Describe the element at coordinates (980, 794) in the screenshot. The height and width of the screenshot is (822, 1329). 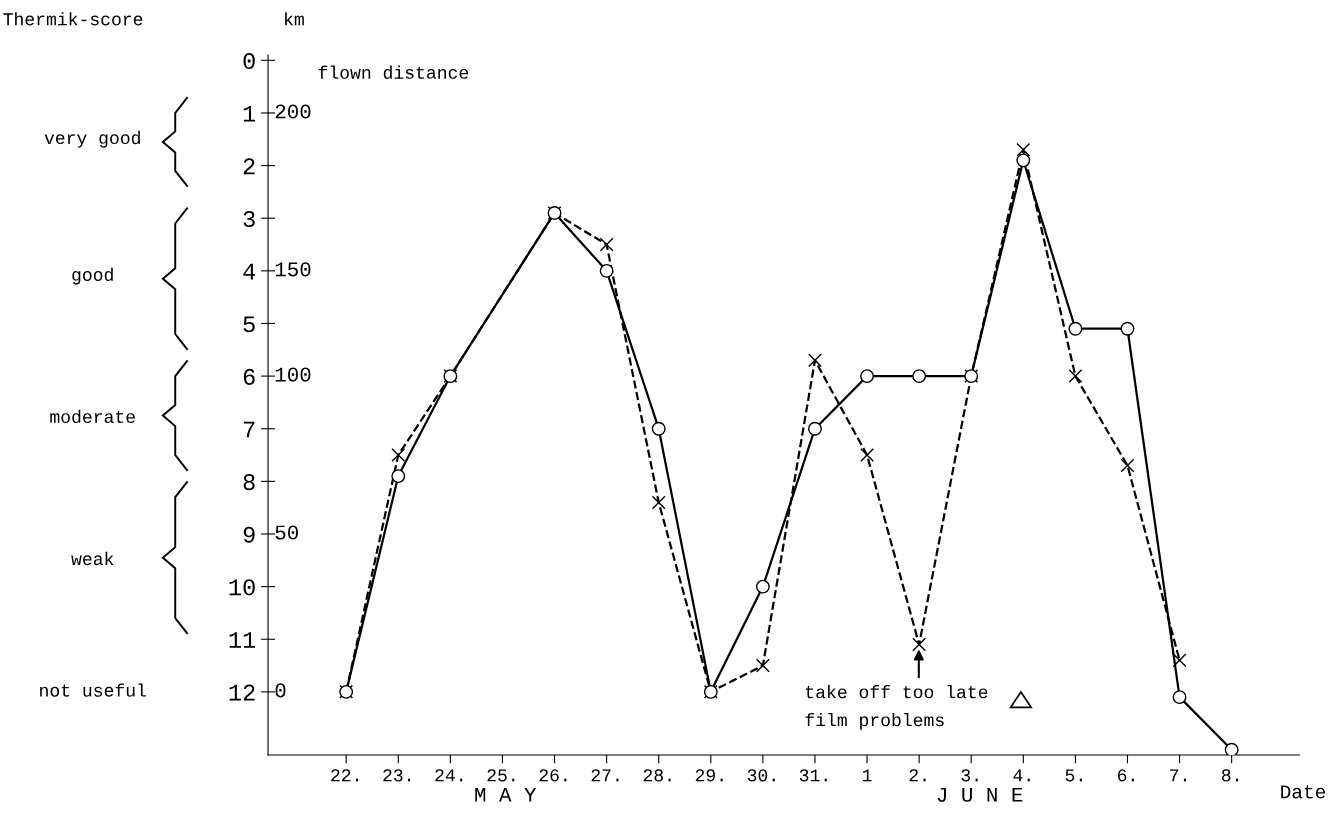
I see `text: J U N E` at that location.